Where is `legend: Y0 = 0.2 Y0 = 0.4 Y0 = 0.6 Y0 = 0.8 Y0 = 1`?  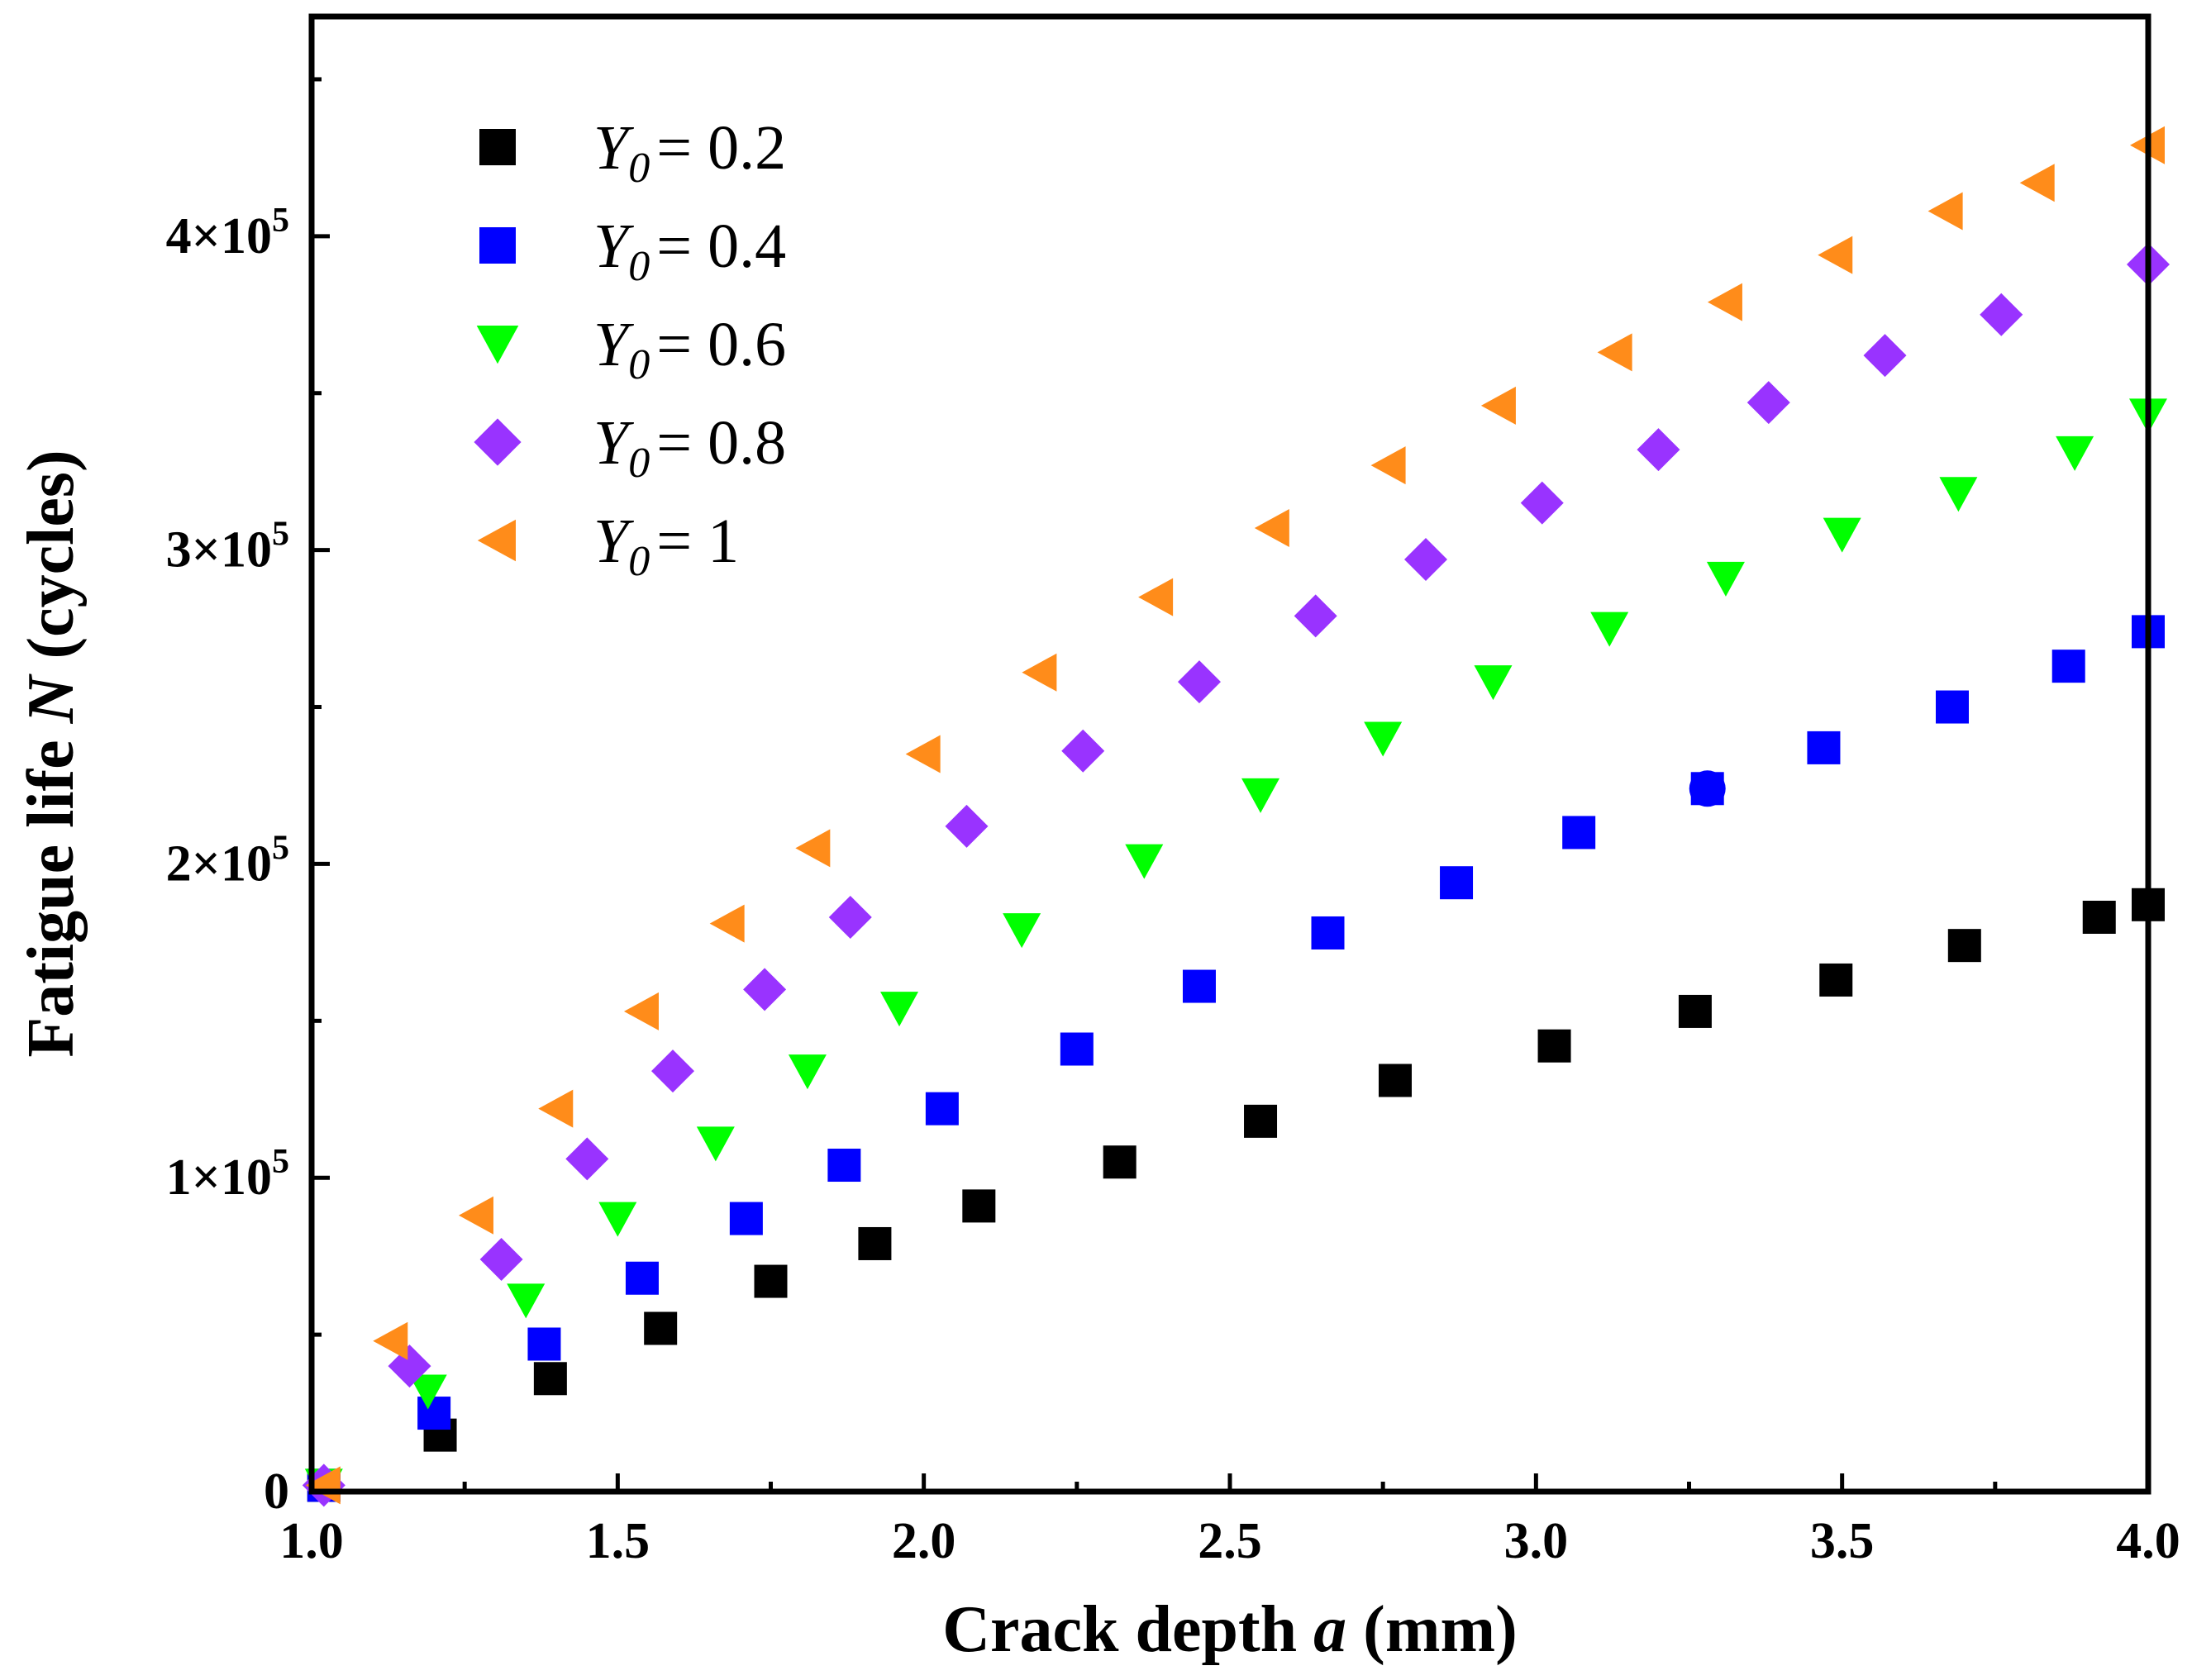 legend: Y0 = 0.2 Y0 = 0.4 Y0 = 0.6 Y0 = 0.8 Y0 = 1 is located at coordinates (630, 349).